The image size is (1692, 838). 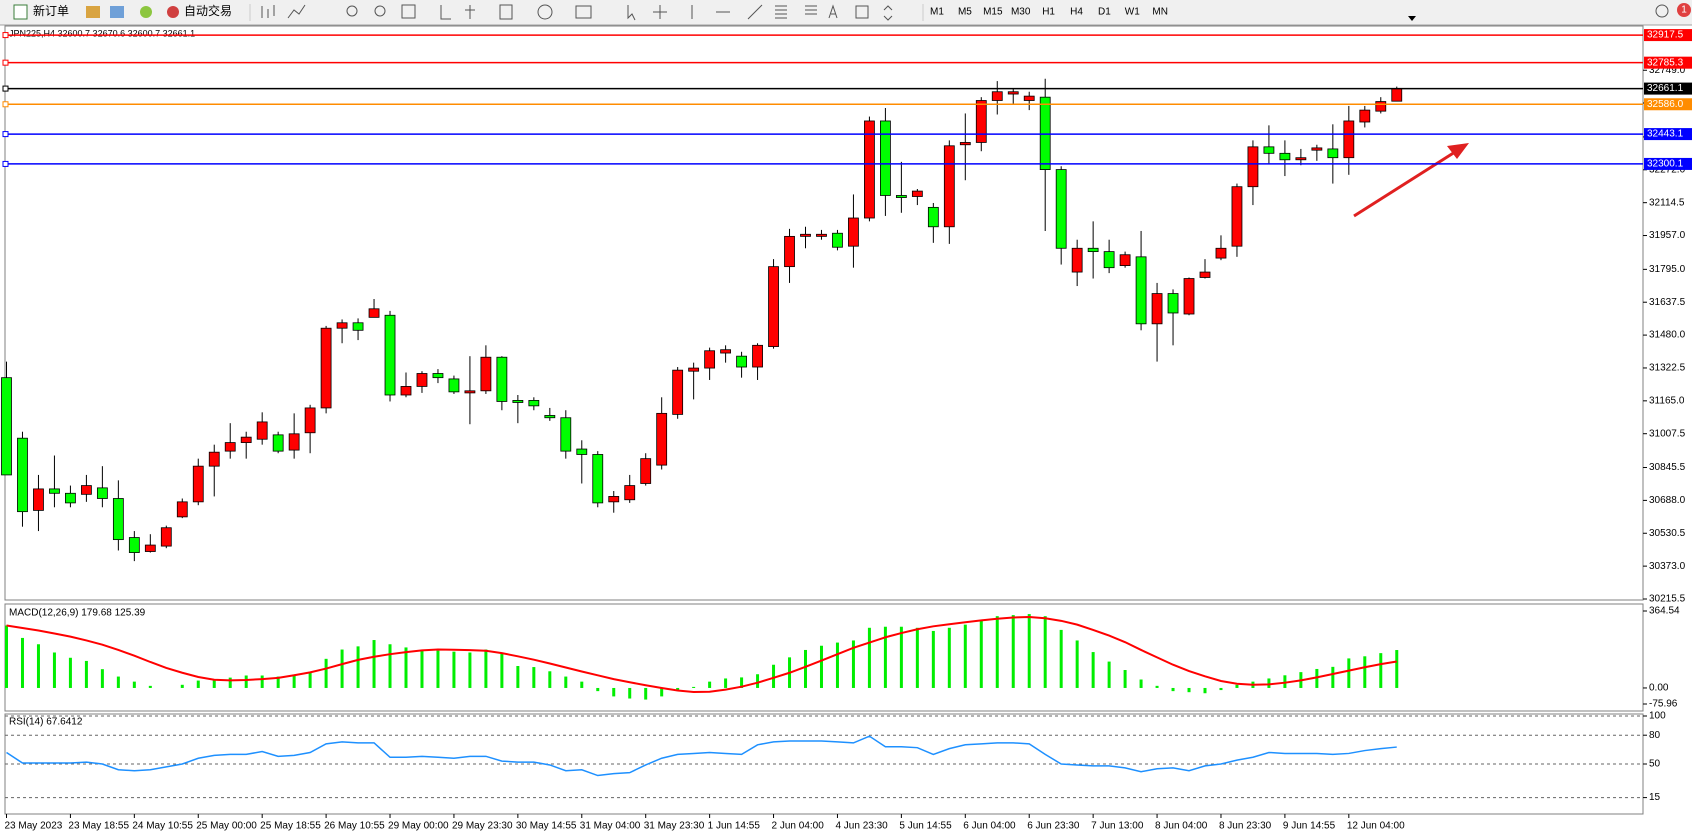 I want to click on x-tick-label: 29 May 00:00, so click(x=418, y=826).